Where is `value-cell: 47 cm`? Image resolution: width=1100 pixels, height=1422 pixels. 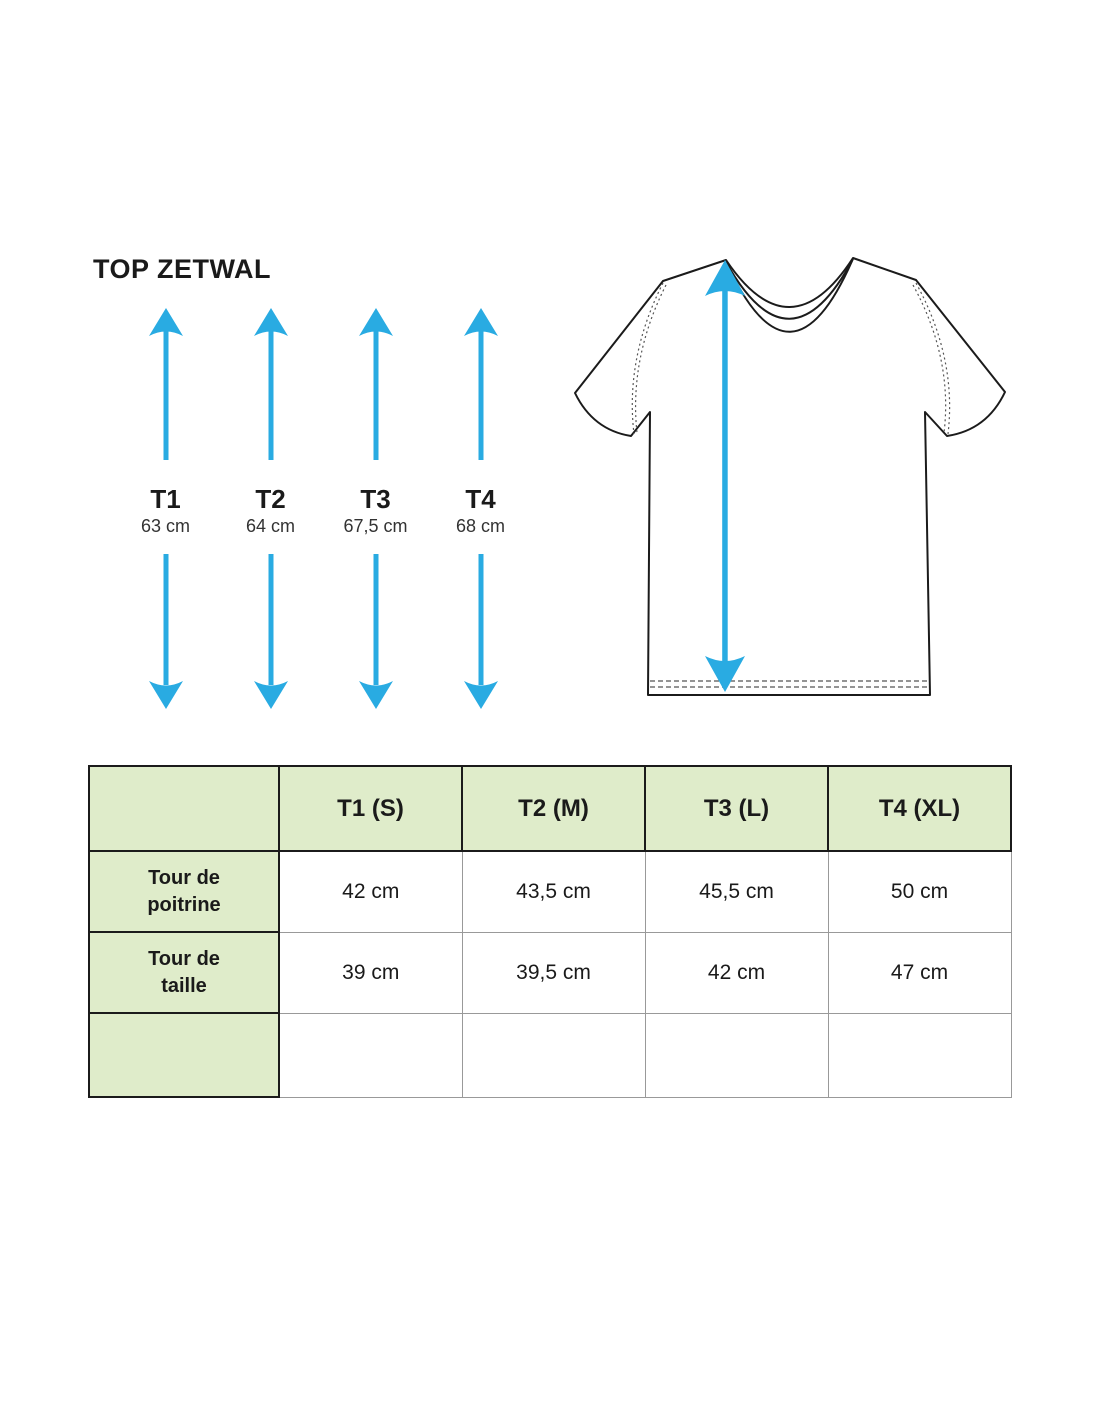
value-cell: 47 cm is located at coordinates (919, 972).